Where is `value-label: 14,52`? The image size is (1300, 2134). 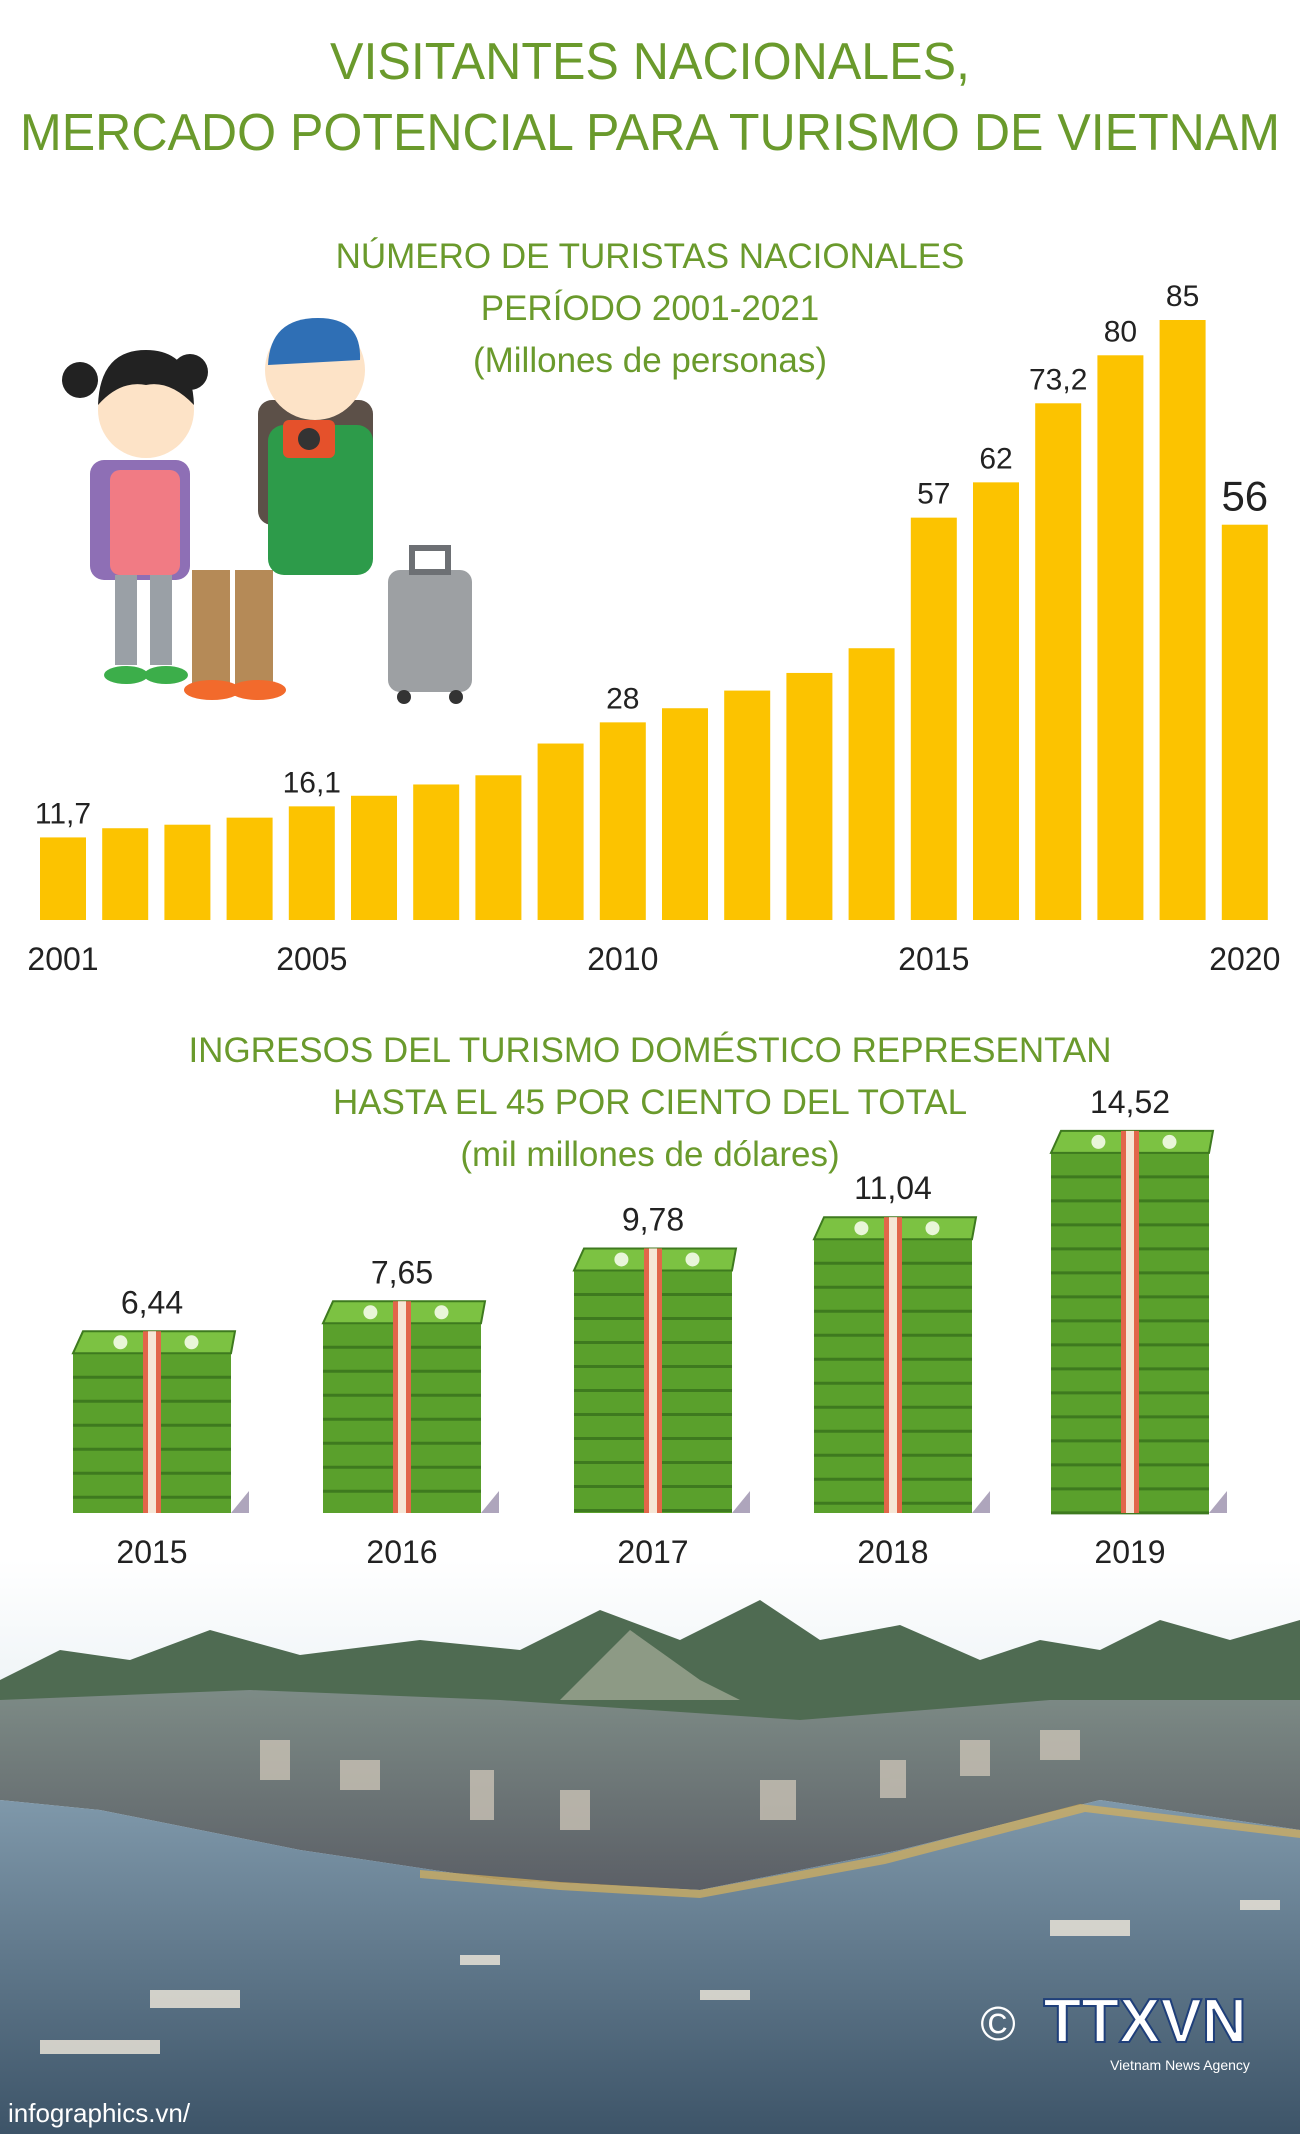 value-label: 14,52 is located at coordinates (1130, 1102).